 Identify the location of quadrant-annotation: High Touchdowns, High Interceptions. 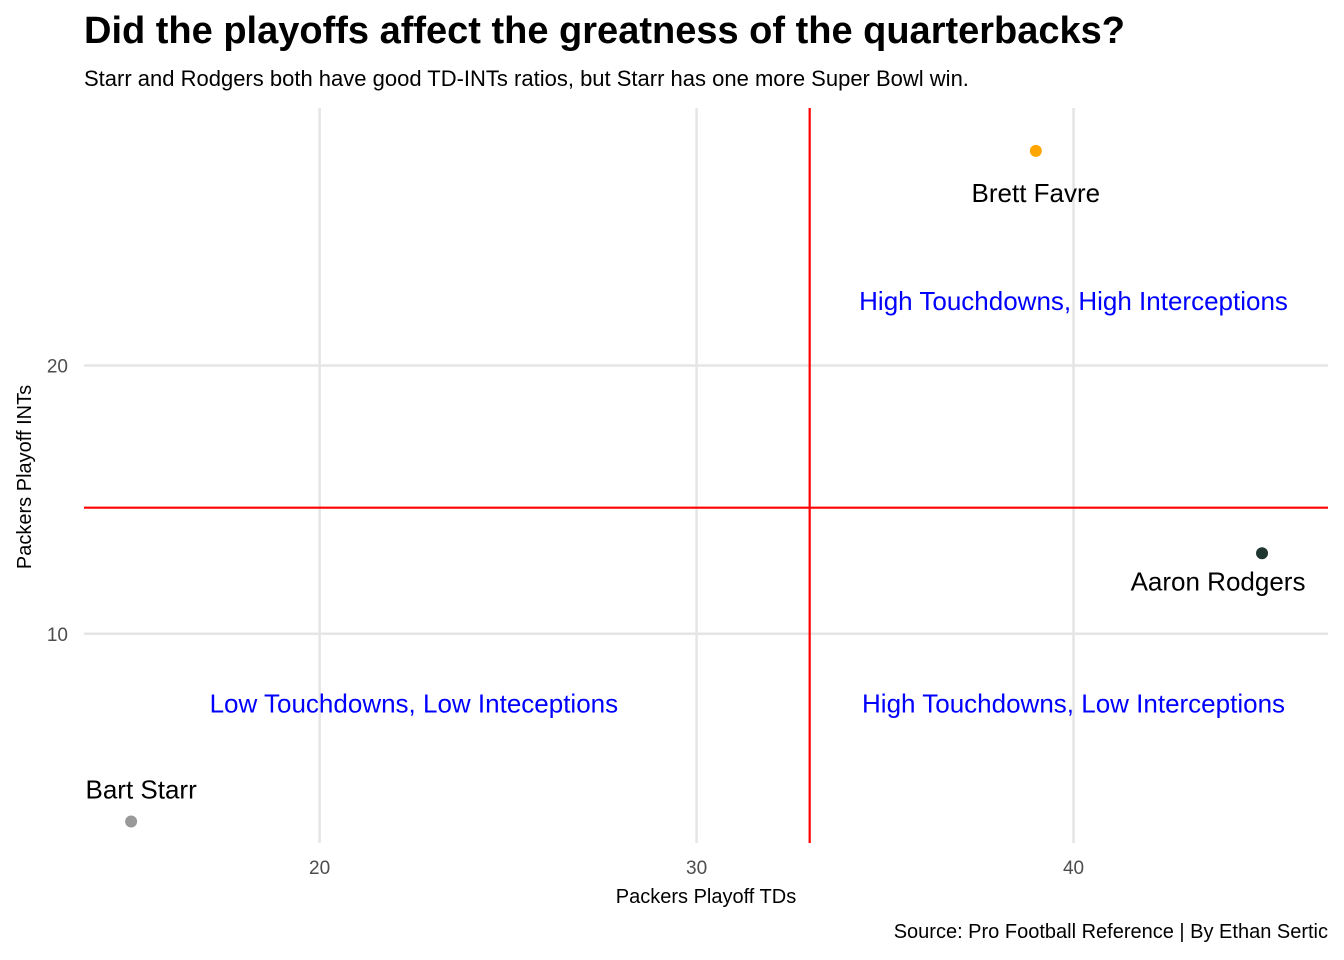
(1073, 301).